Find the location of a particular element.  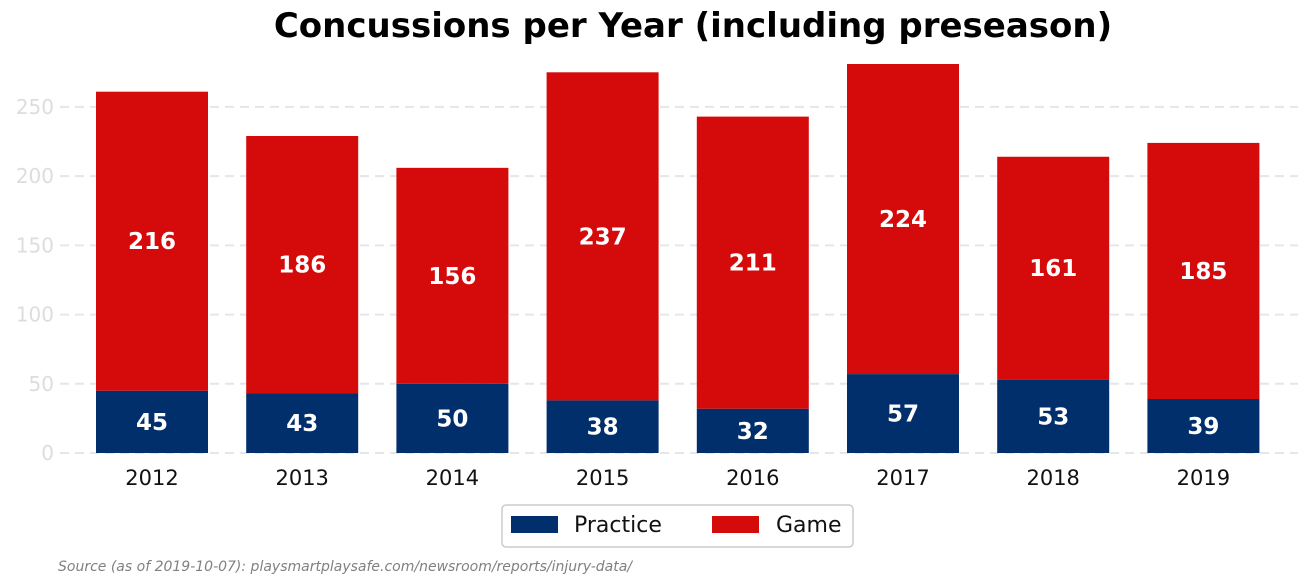

data-label-game-2016: 211 is located at coordinates (753, 264).